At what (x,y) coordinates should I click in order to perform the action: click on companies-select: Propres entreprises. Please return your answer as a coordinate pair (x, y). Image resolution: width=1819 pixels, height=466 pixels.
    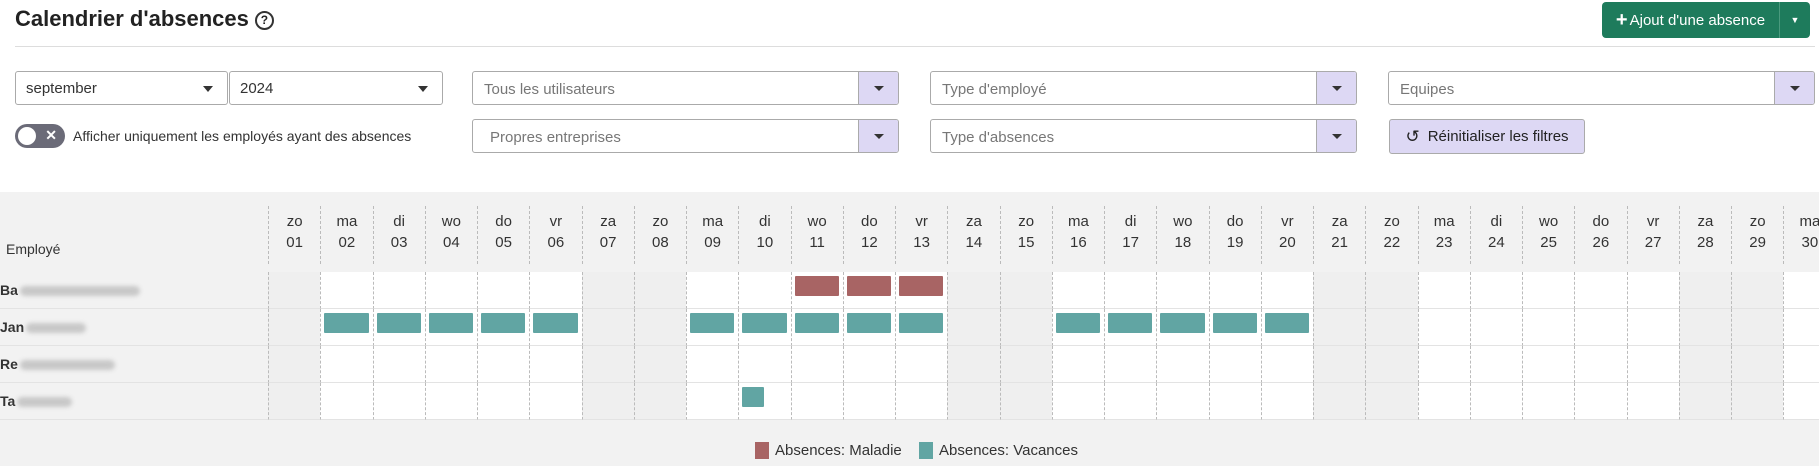
    Looking at the image, I should click on (685, 136).